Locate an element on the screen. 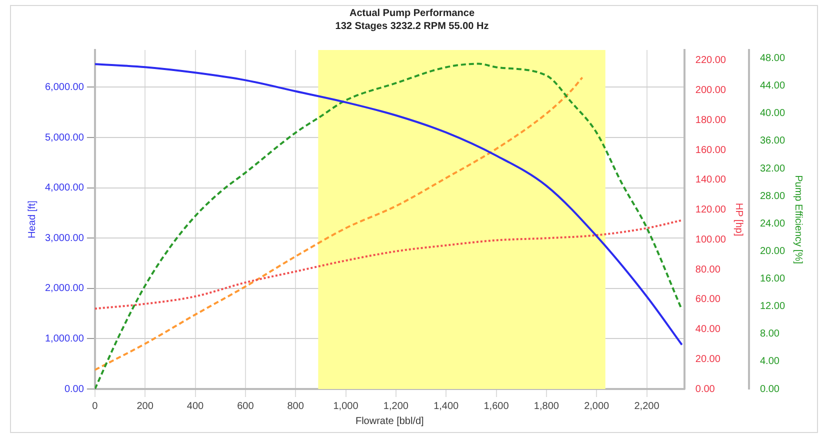 This screenshot has width=824, height=437. x-tick-label: 1,600 is located at coordinates (497, 406).